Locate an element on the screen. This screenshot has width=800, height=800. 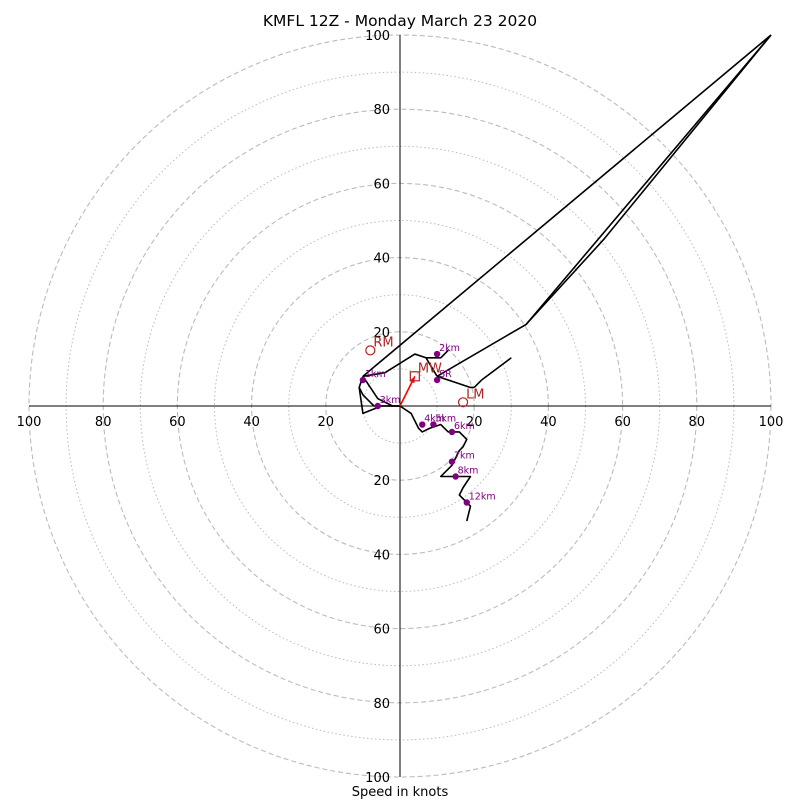
height-label-2km: 2km is located at coordinates (449, 348).